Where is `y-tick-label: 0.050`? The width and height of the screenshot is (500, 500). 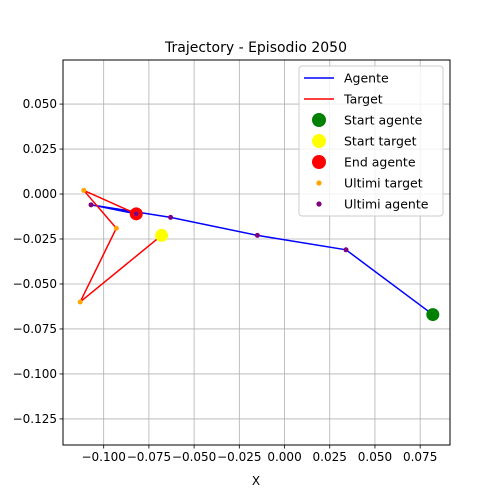 y-tick-label: 0.050 is located at coordinates (40, 104).